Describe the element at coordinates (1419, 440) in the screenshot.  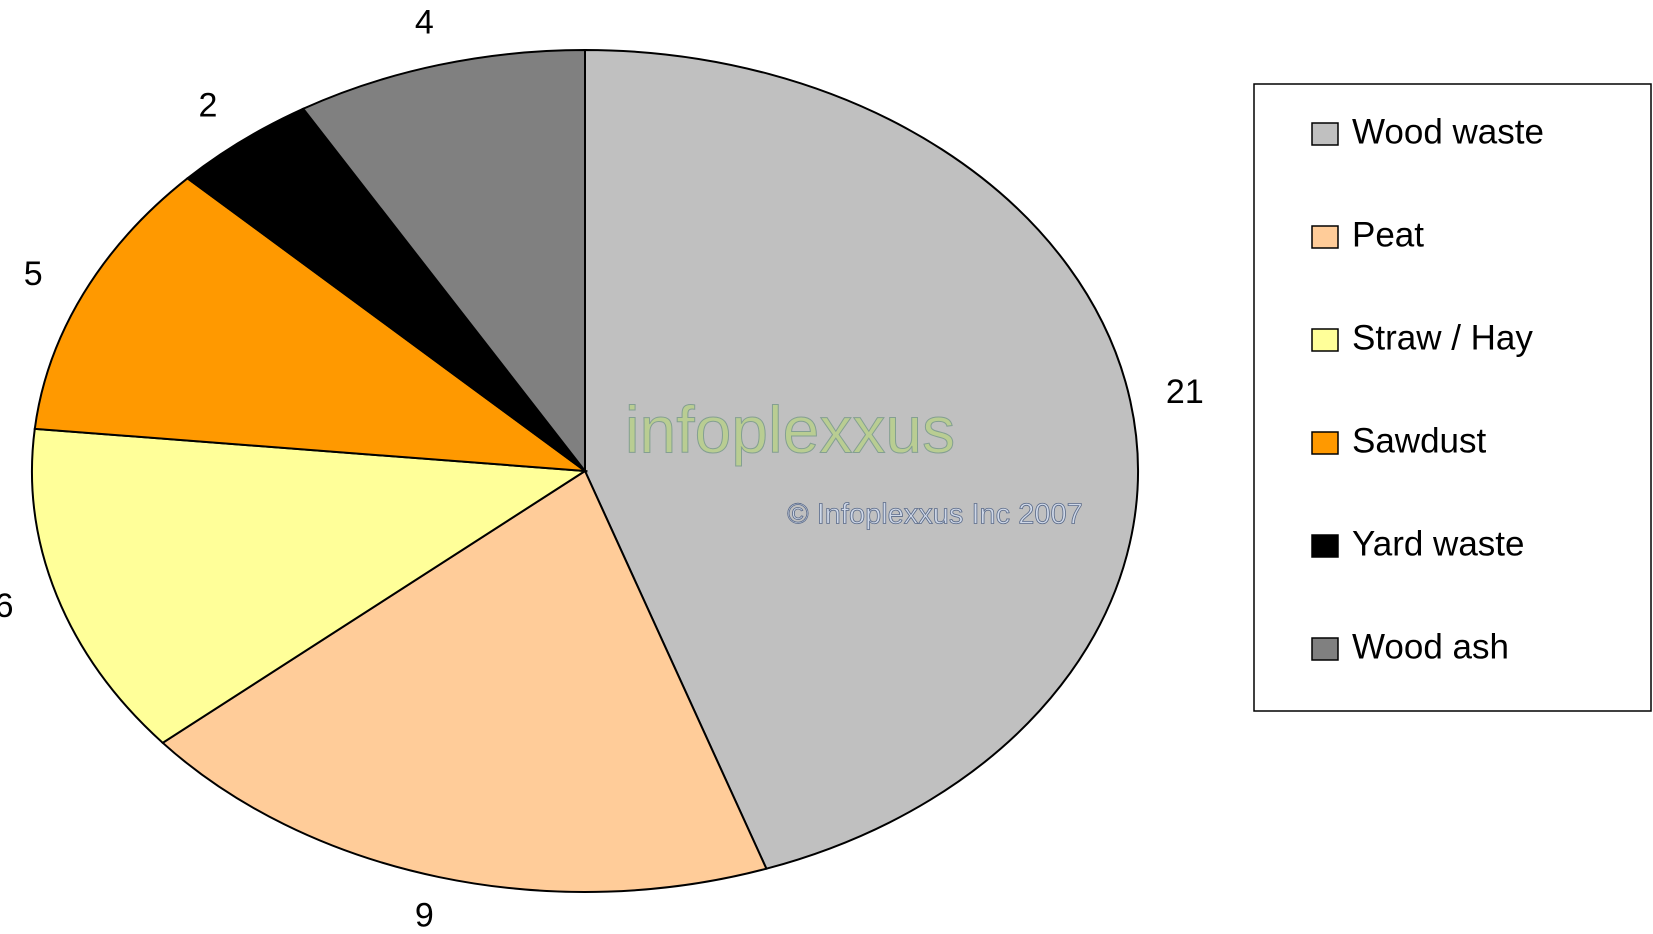
I see `legend-label: Sawdust` at that location.